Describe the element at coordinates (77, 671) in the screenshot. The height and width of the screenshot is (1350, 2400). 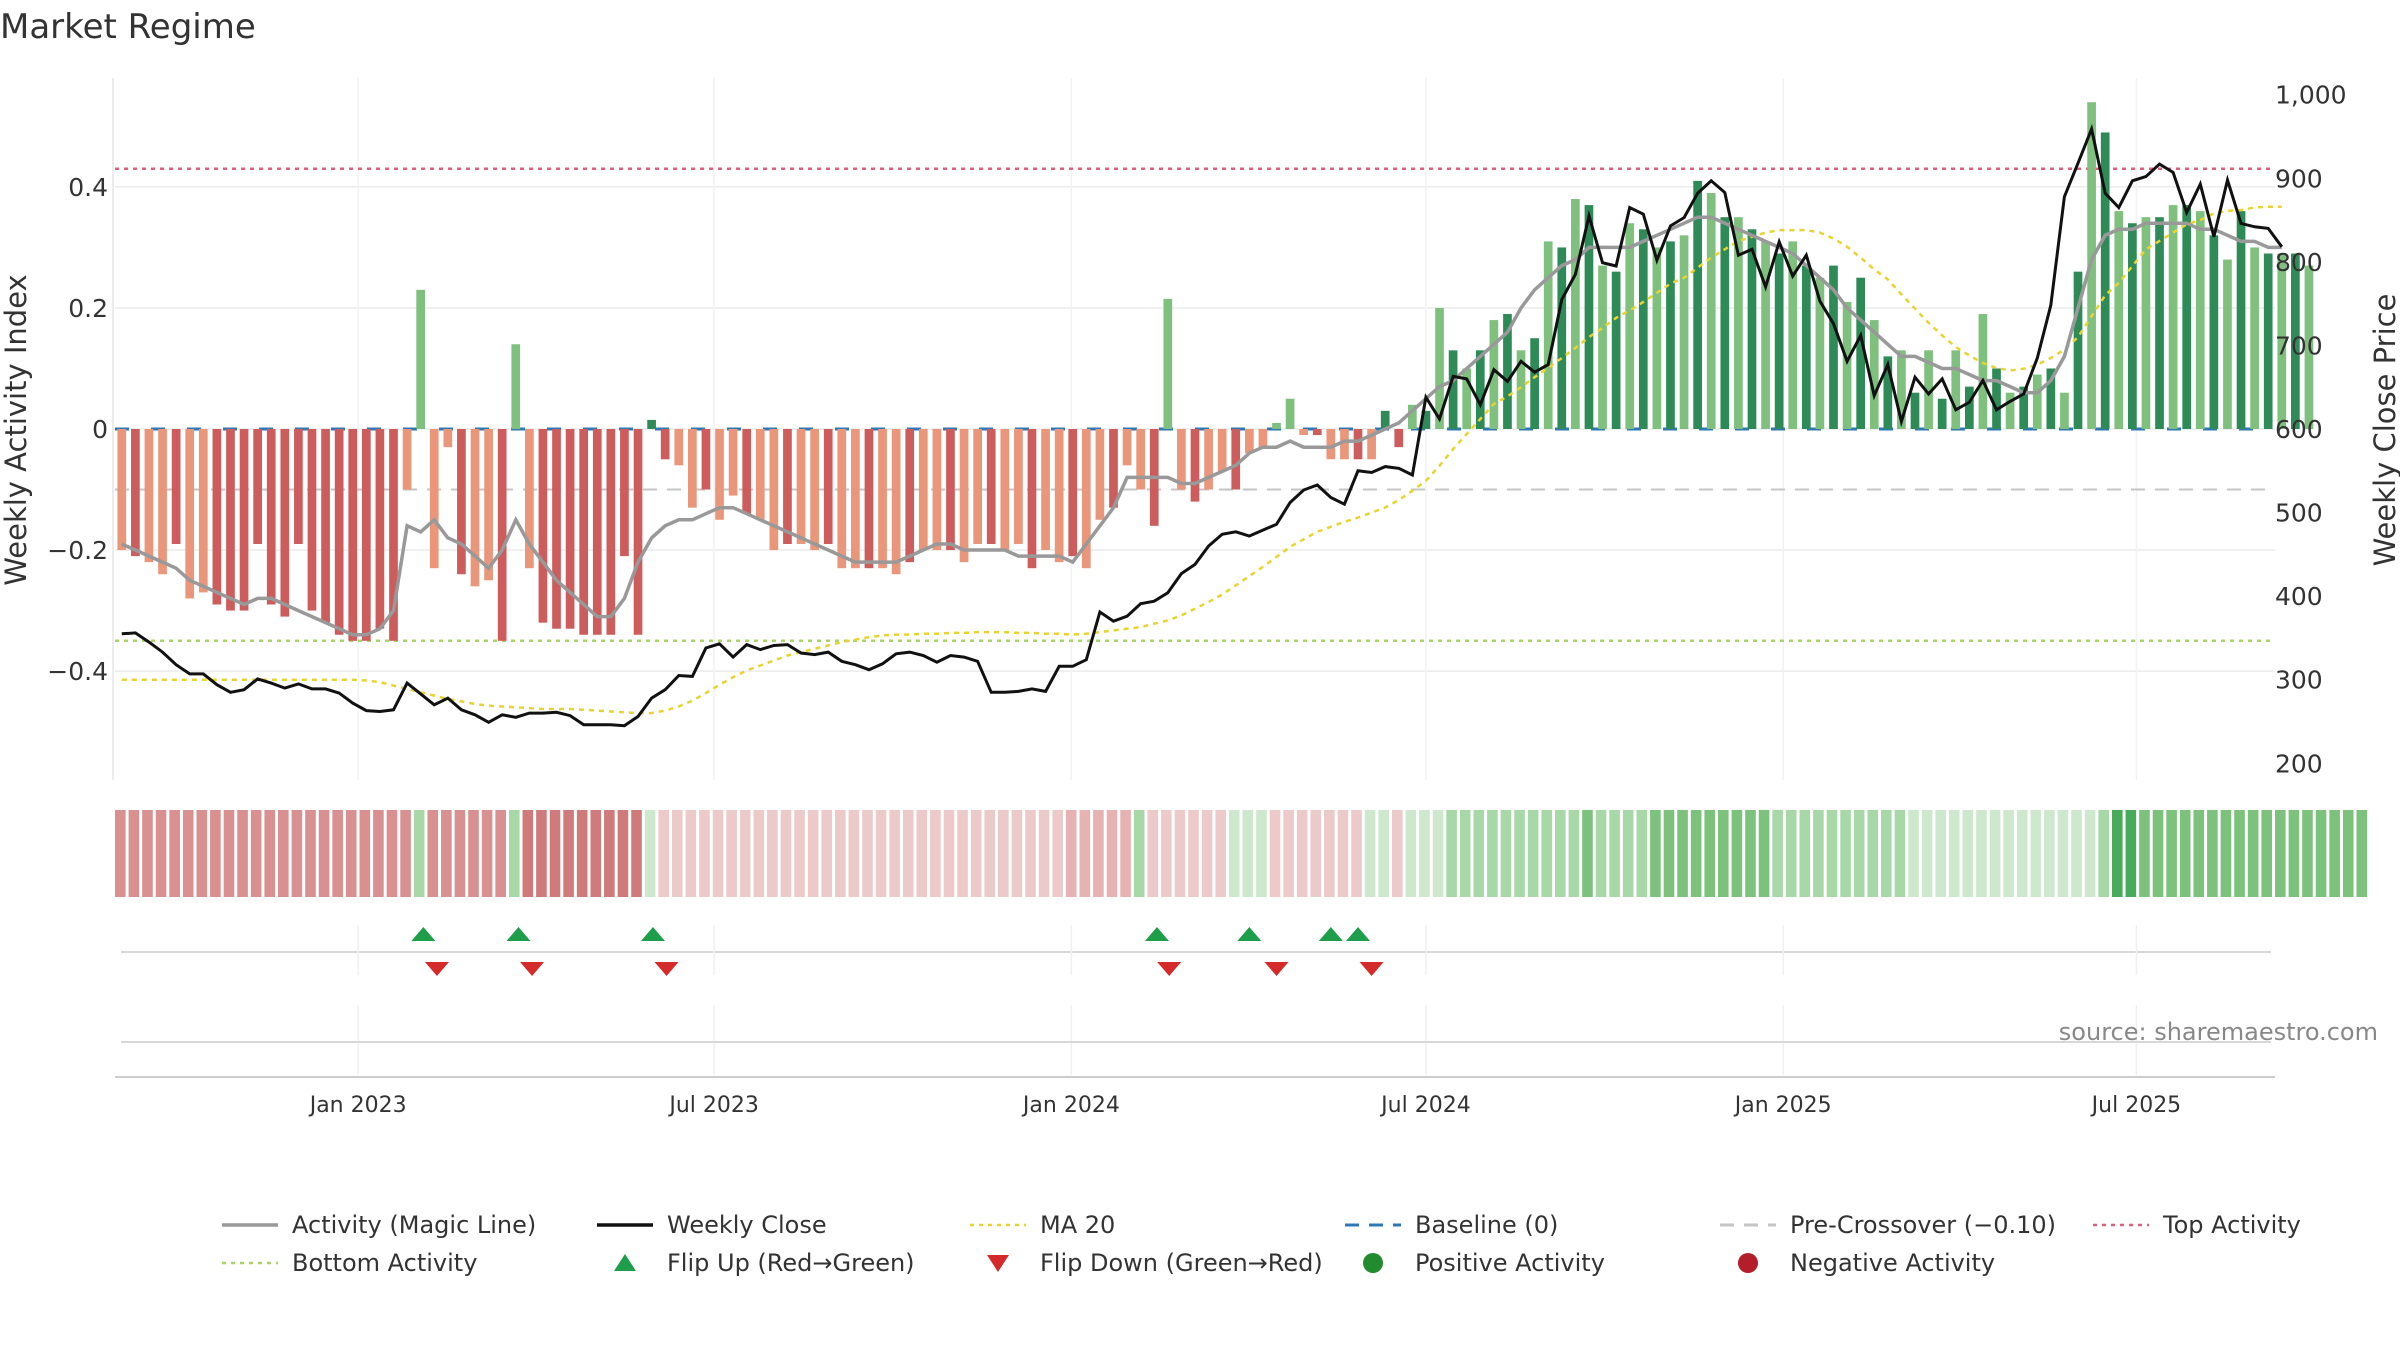
I see `y-tick-label: −0.4` at that location.